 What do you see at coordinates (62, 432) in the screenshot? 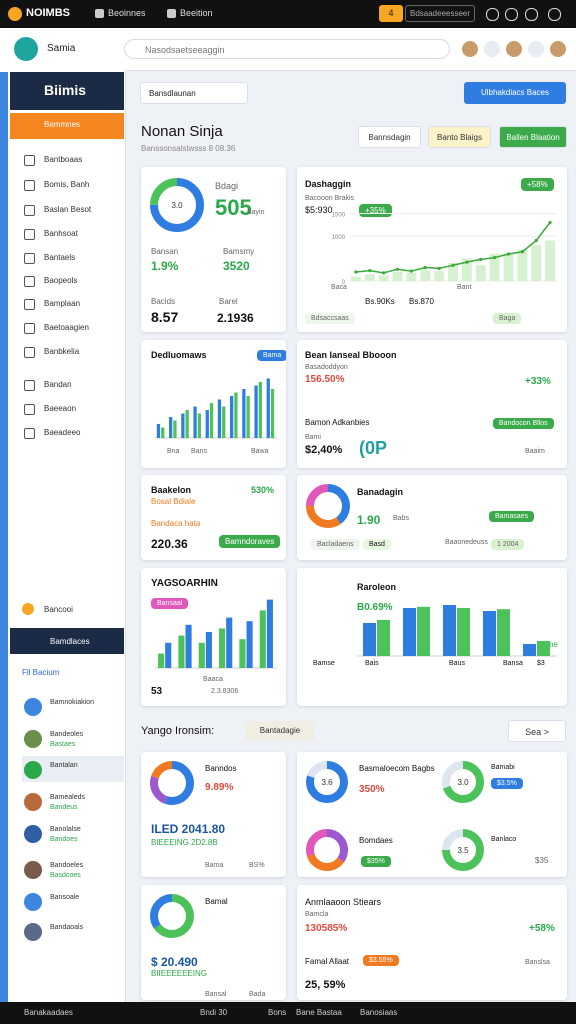
I see `nav-item: Baeadeeo` at bounding box center [62, 432].